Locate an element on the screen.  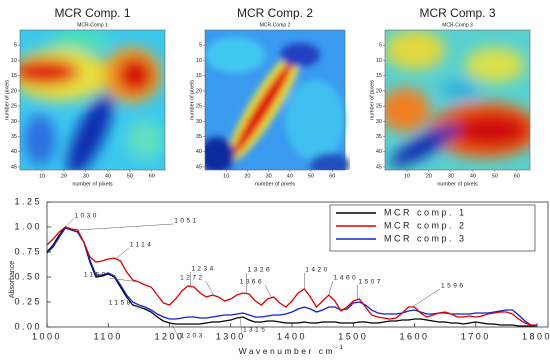
y-tick-label: 1.00 is located at coordinates (28, 226).